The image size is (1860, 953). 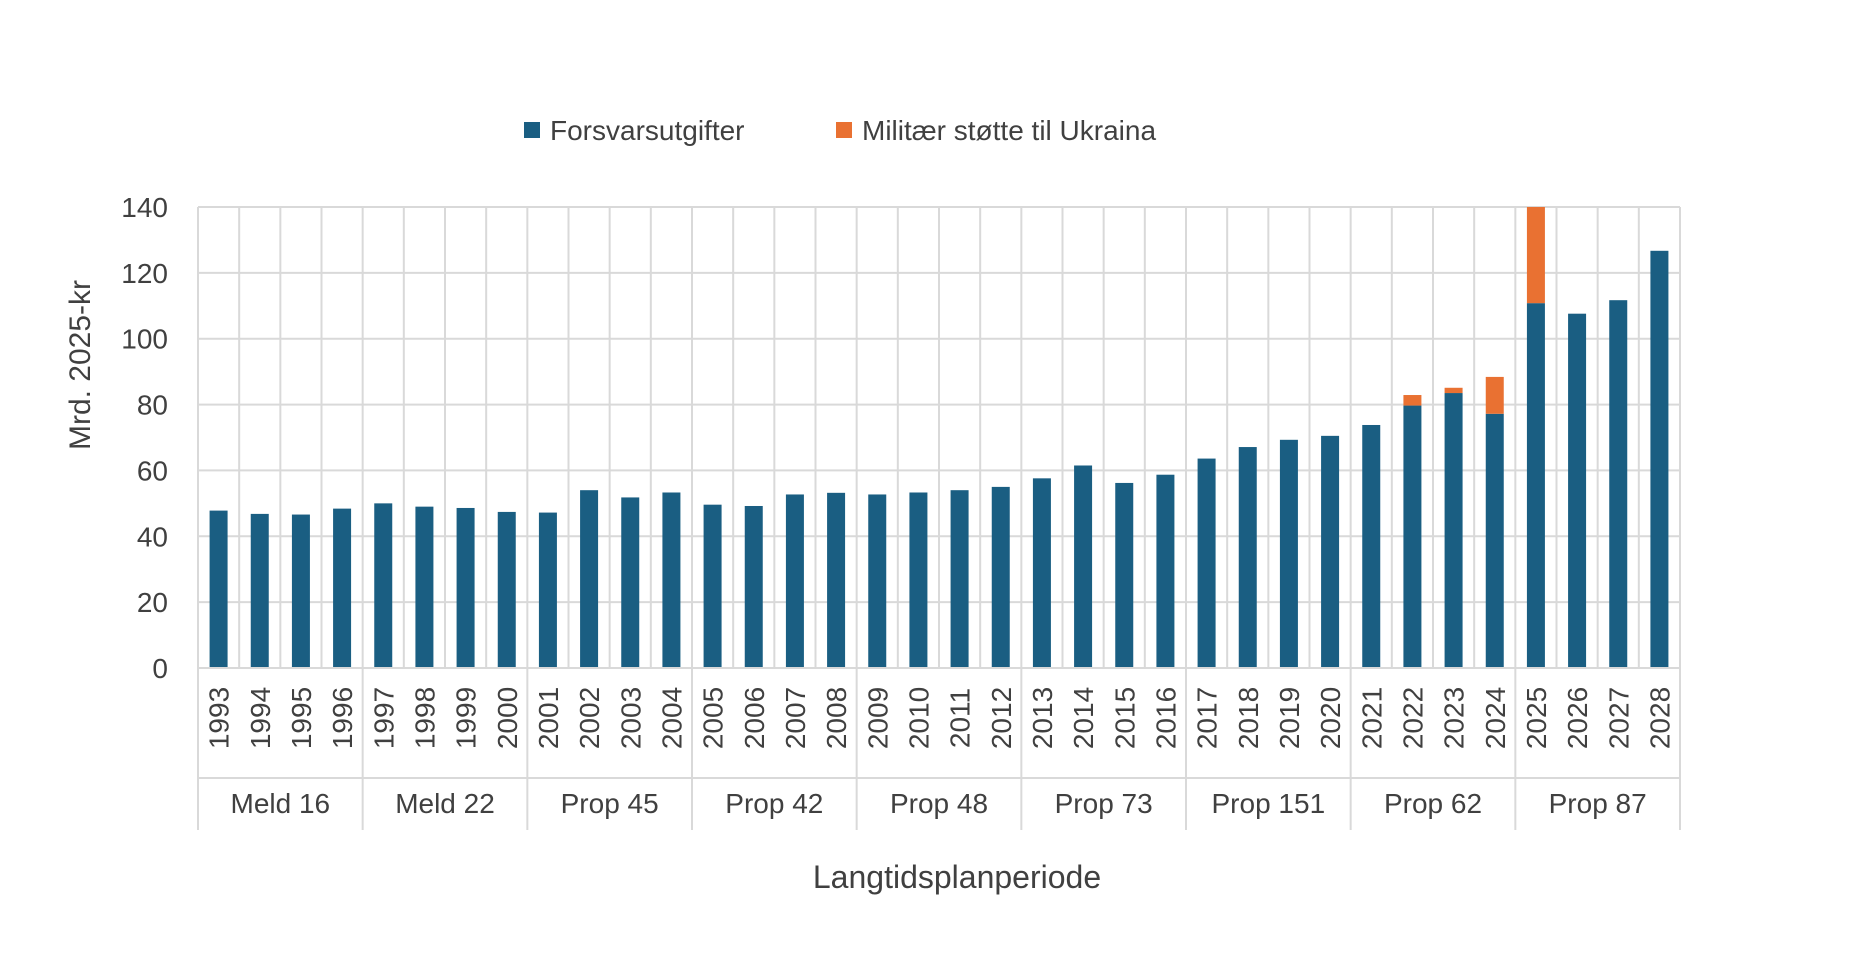 What do you see at coordinates (960, 718) in the screenshot?
I see `x-tick-label: 2011` at bounding box center [960, 718].